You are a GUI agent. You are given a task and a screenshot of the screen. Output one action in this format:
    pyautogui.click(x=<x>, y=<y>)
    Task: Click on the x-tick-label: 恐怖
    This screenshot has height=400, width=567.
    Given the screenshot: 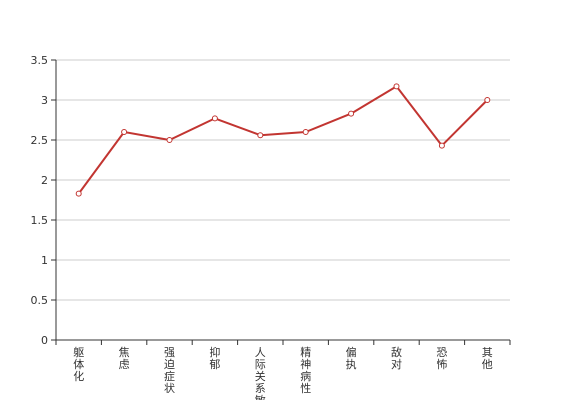 What is the action you would take?
    pyautogui.click(x=441, y=358)
    